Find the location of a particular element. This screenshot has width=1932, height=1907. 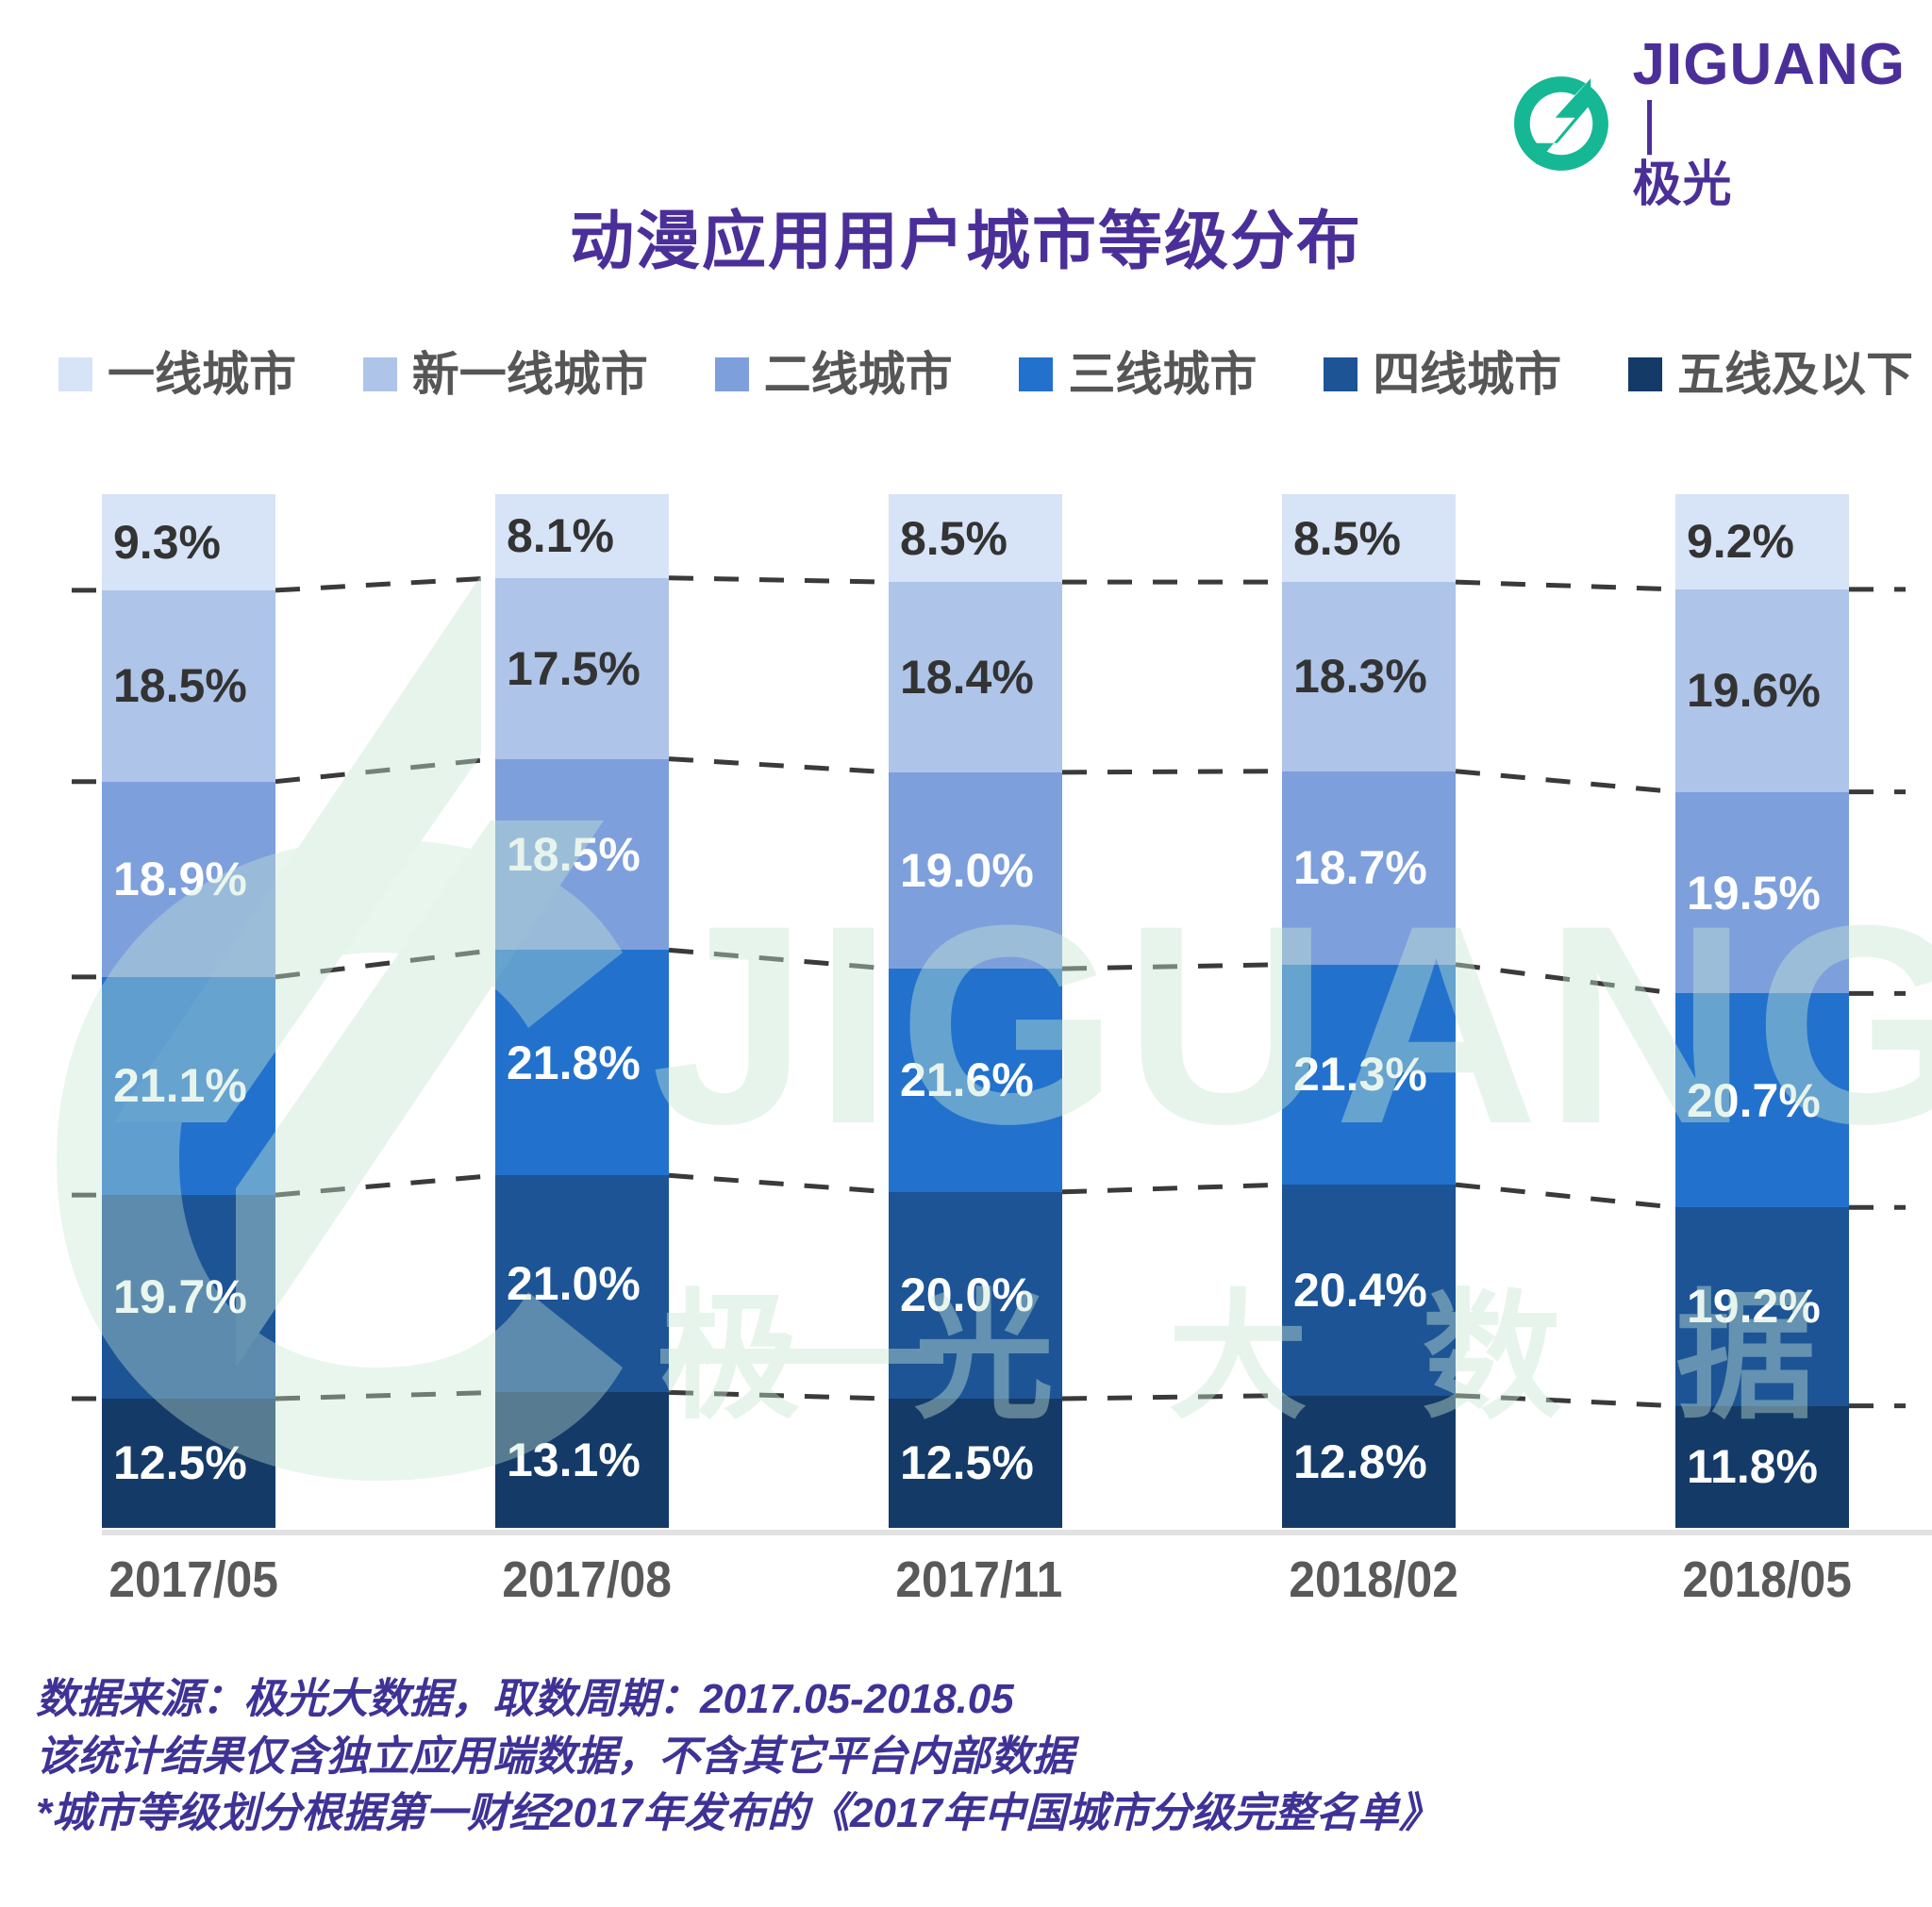

bar-segment: 18.4% is located at coordinates (976, 677).